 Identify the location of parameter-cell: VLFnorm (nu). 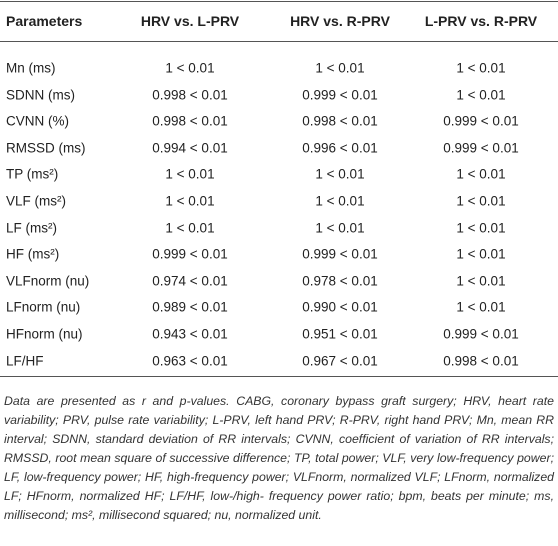
(48, 281).